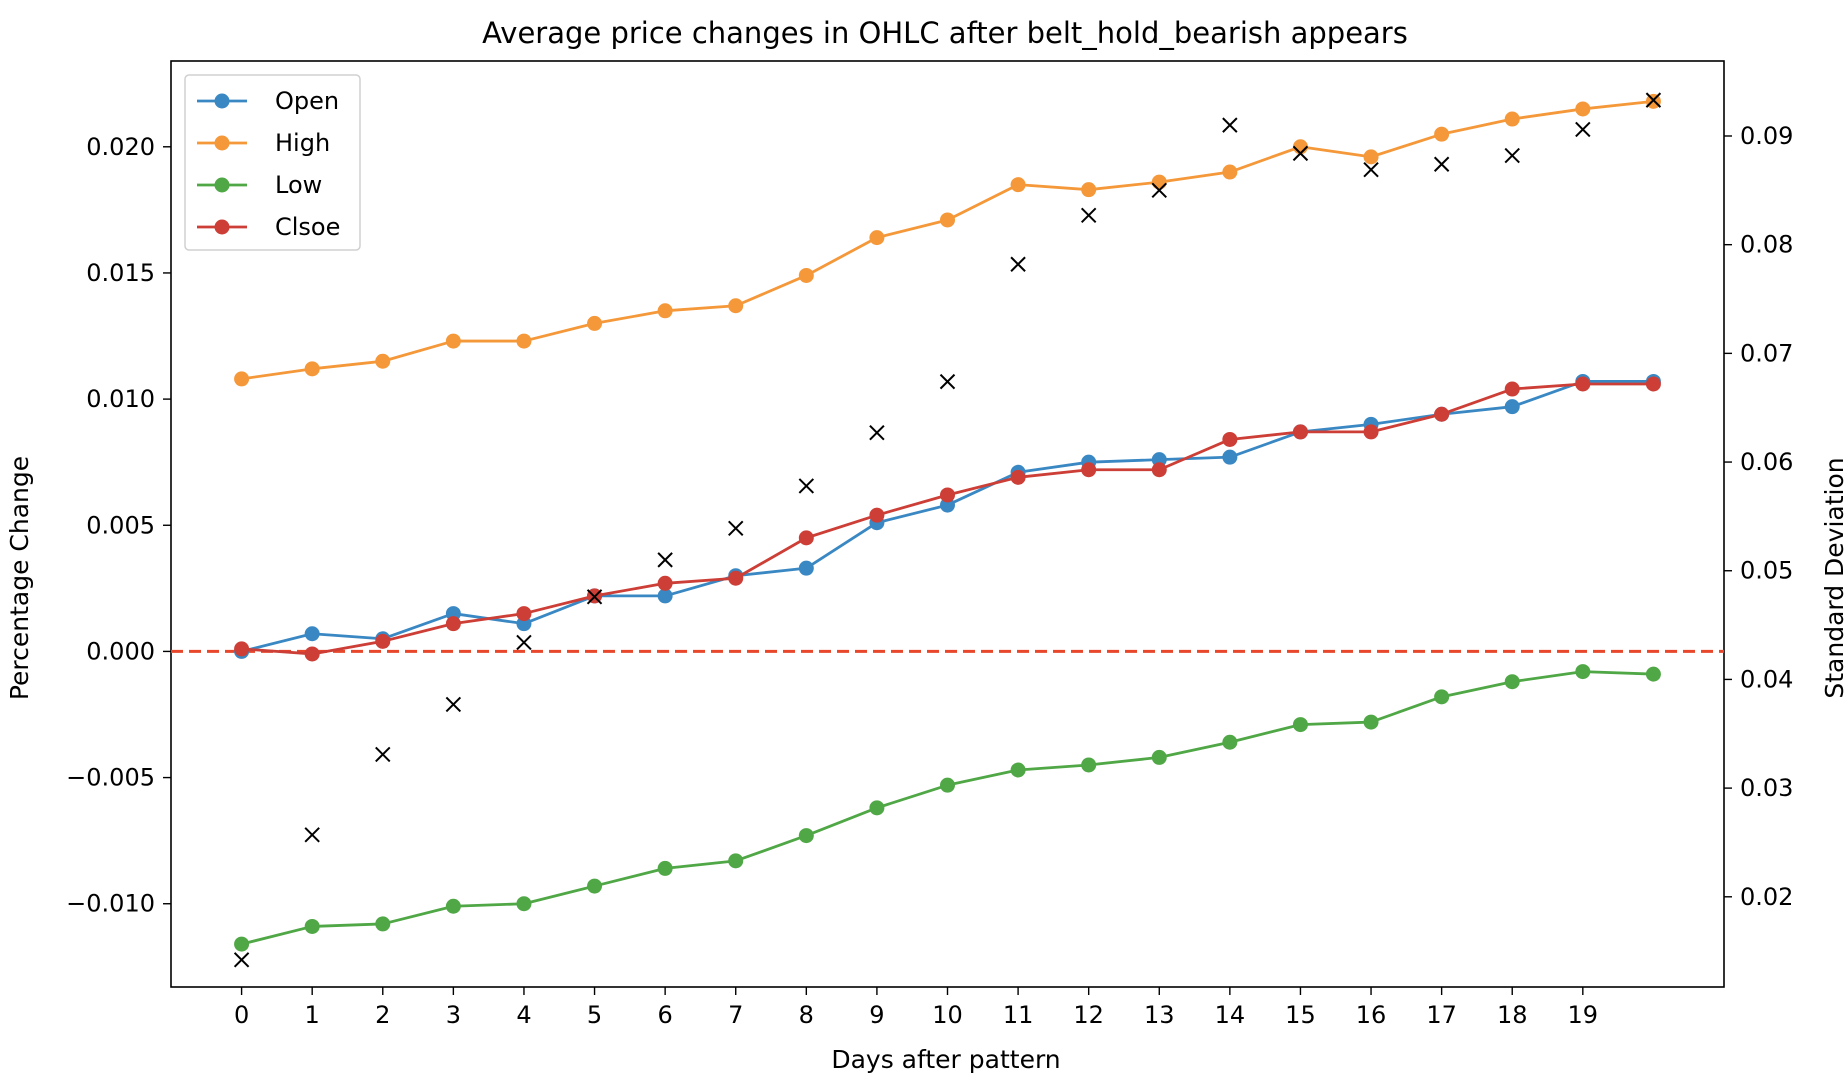 The height and width of the screenshot is (1080, 1844). What do you see at coordinates (523, 1015) in the screenshot?
I see `x-tick-label: 4` at bounding box center [523, 1015].